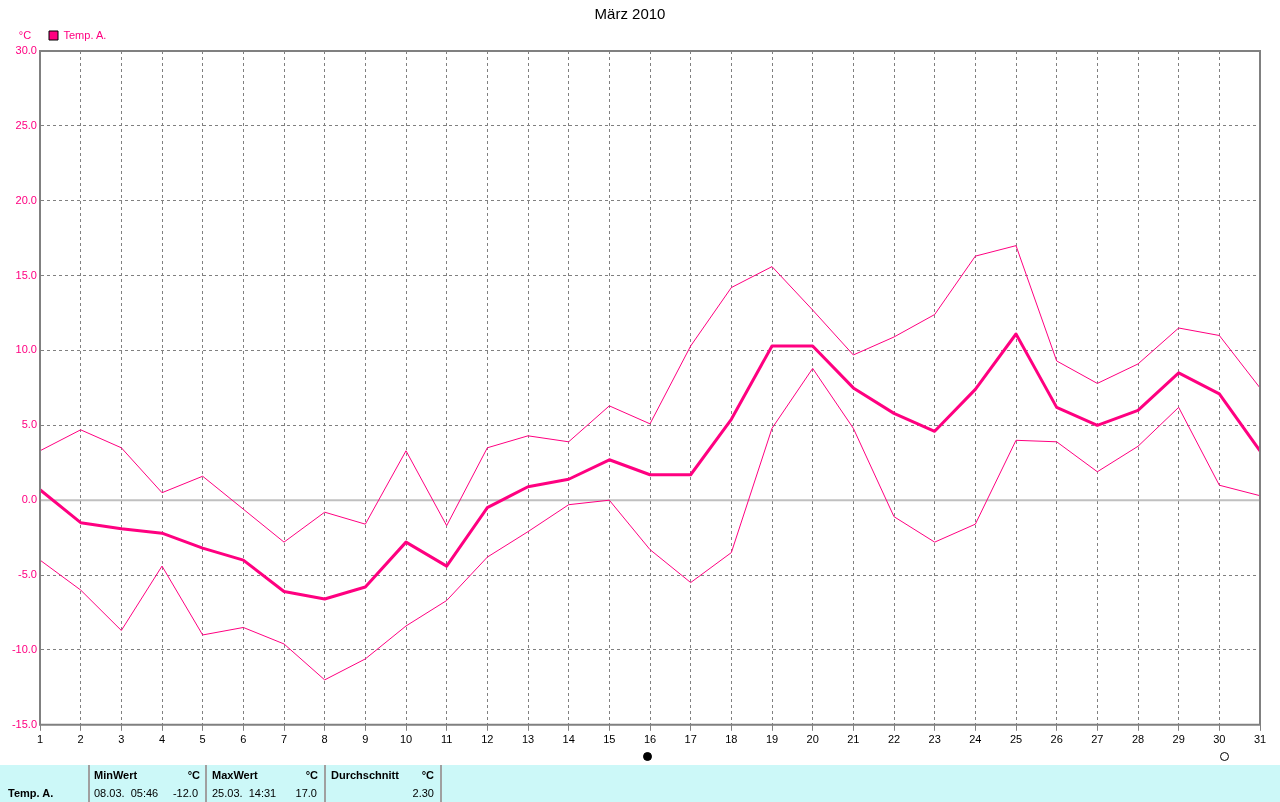 The image size is (1280, 802). I want to click on text: MaxWert, so click(235, 775).